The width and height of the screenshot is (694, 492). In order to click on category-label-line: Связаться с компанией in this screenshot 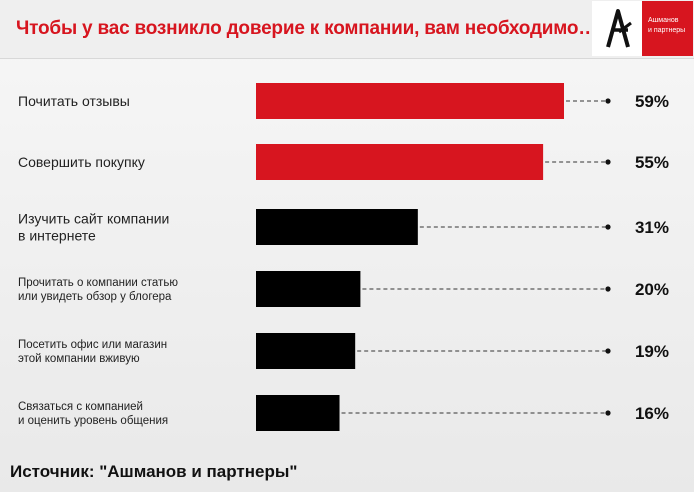, I will do `click(80, 407)`.